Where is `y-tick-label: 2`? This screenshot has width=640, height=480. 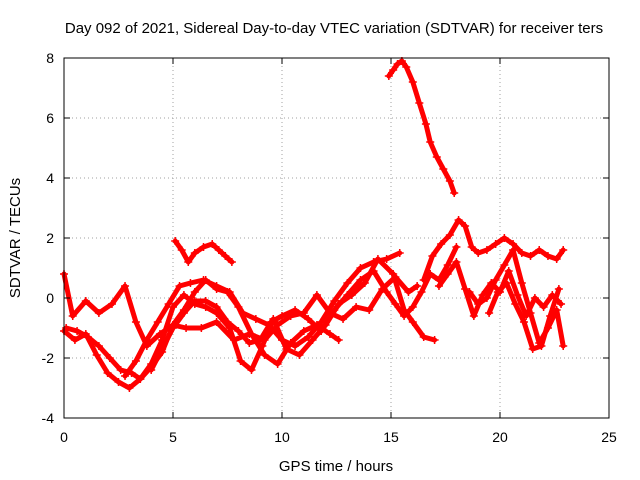
y-tick-label: 2 is located at coordinates (50, 238).